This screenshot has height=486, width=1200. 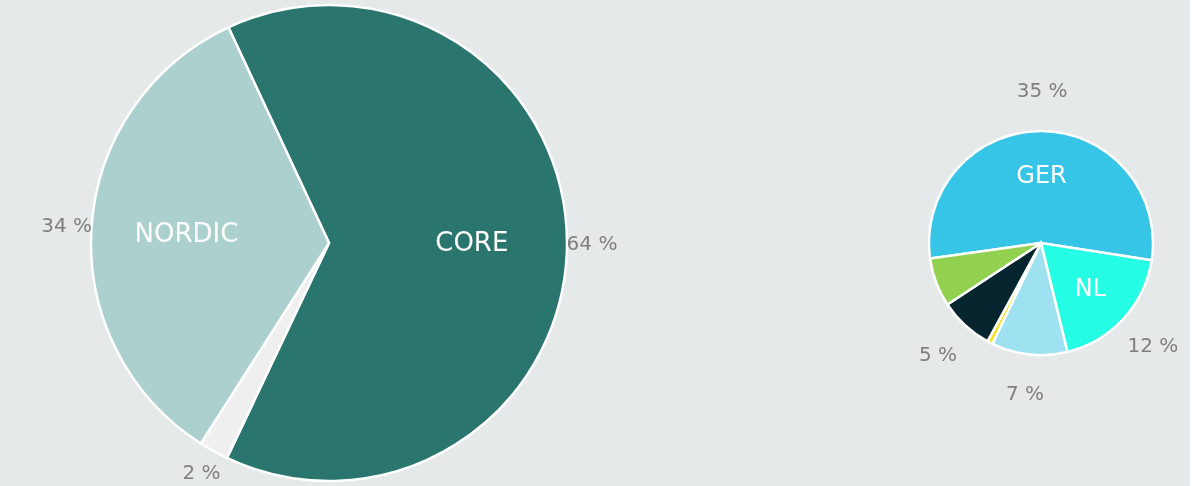 What do you see at coordinates (201, 472) in the screenshot?
I see `data-label: 2 %` at bounding box center [201, 472].